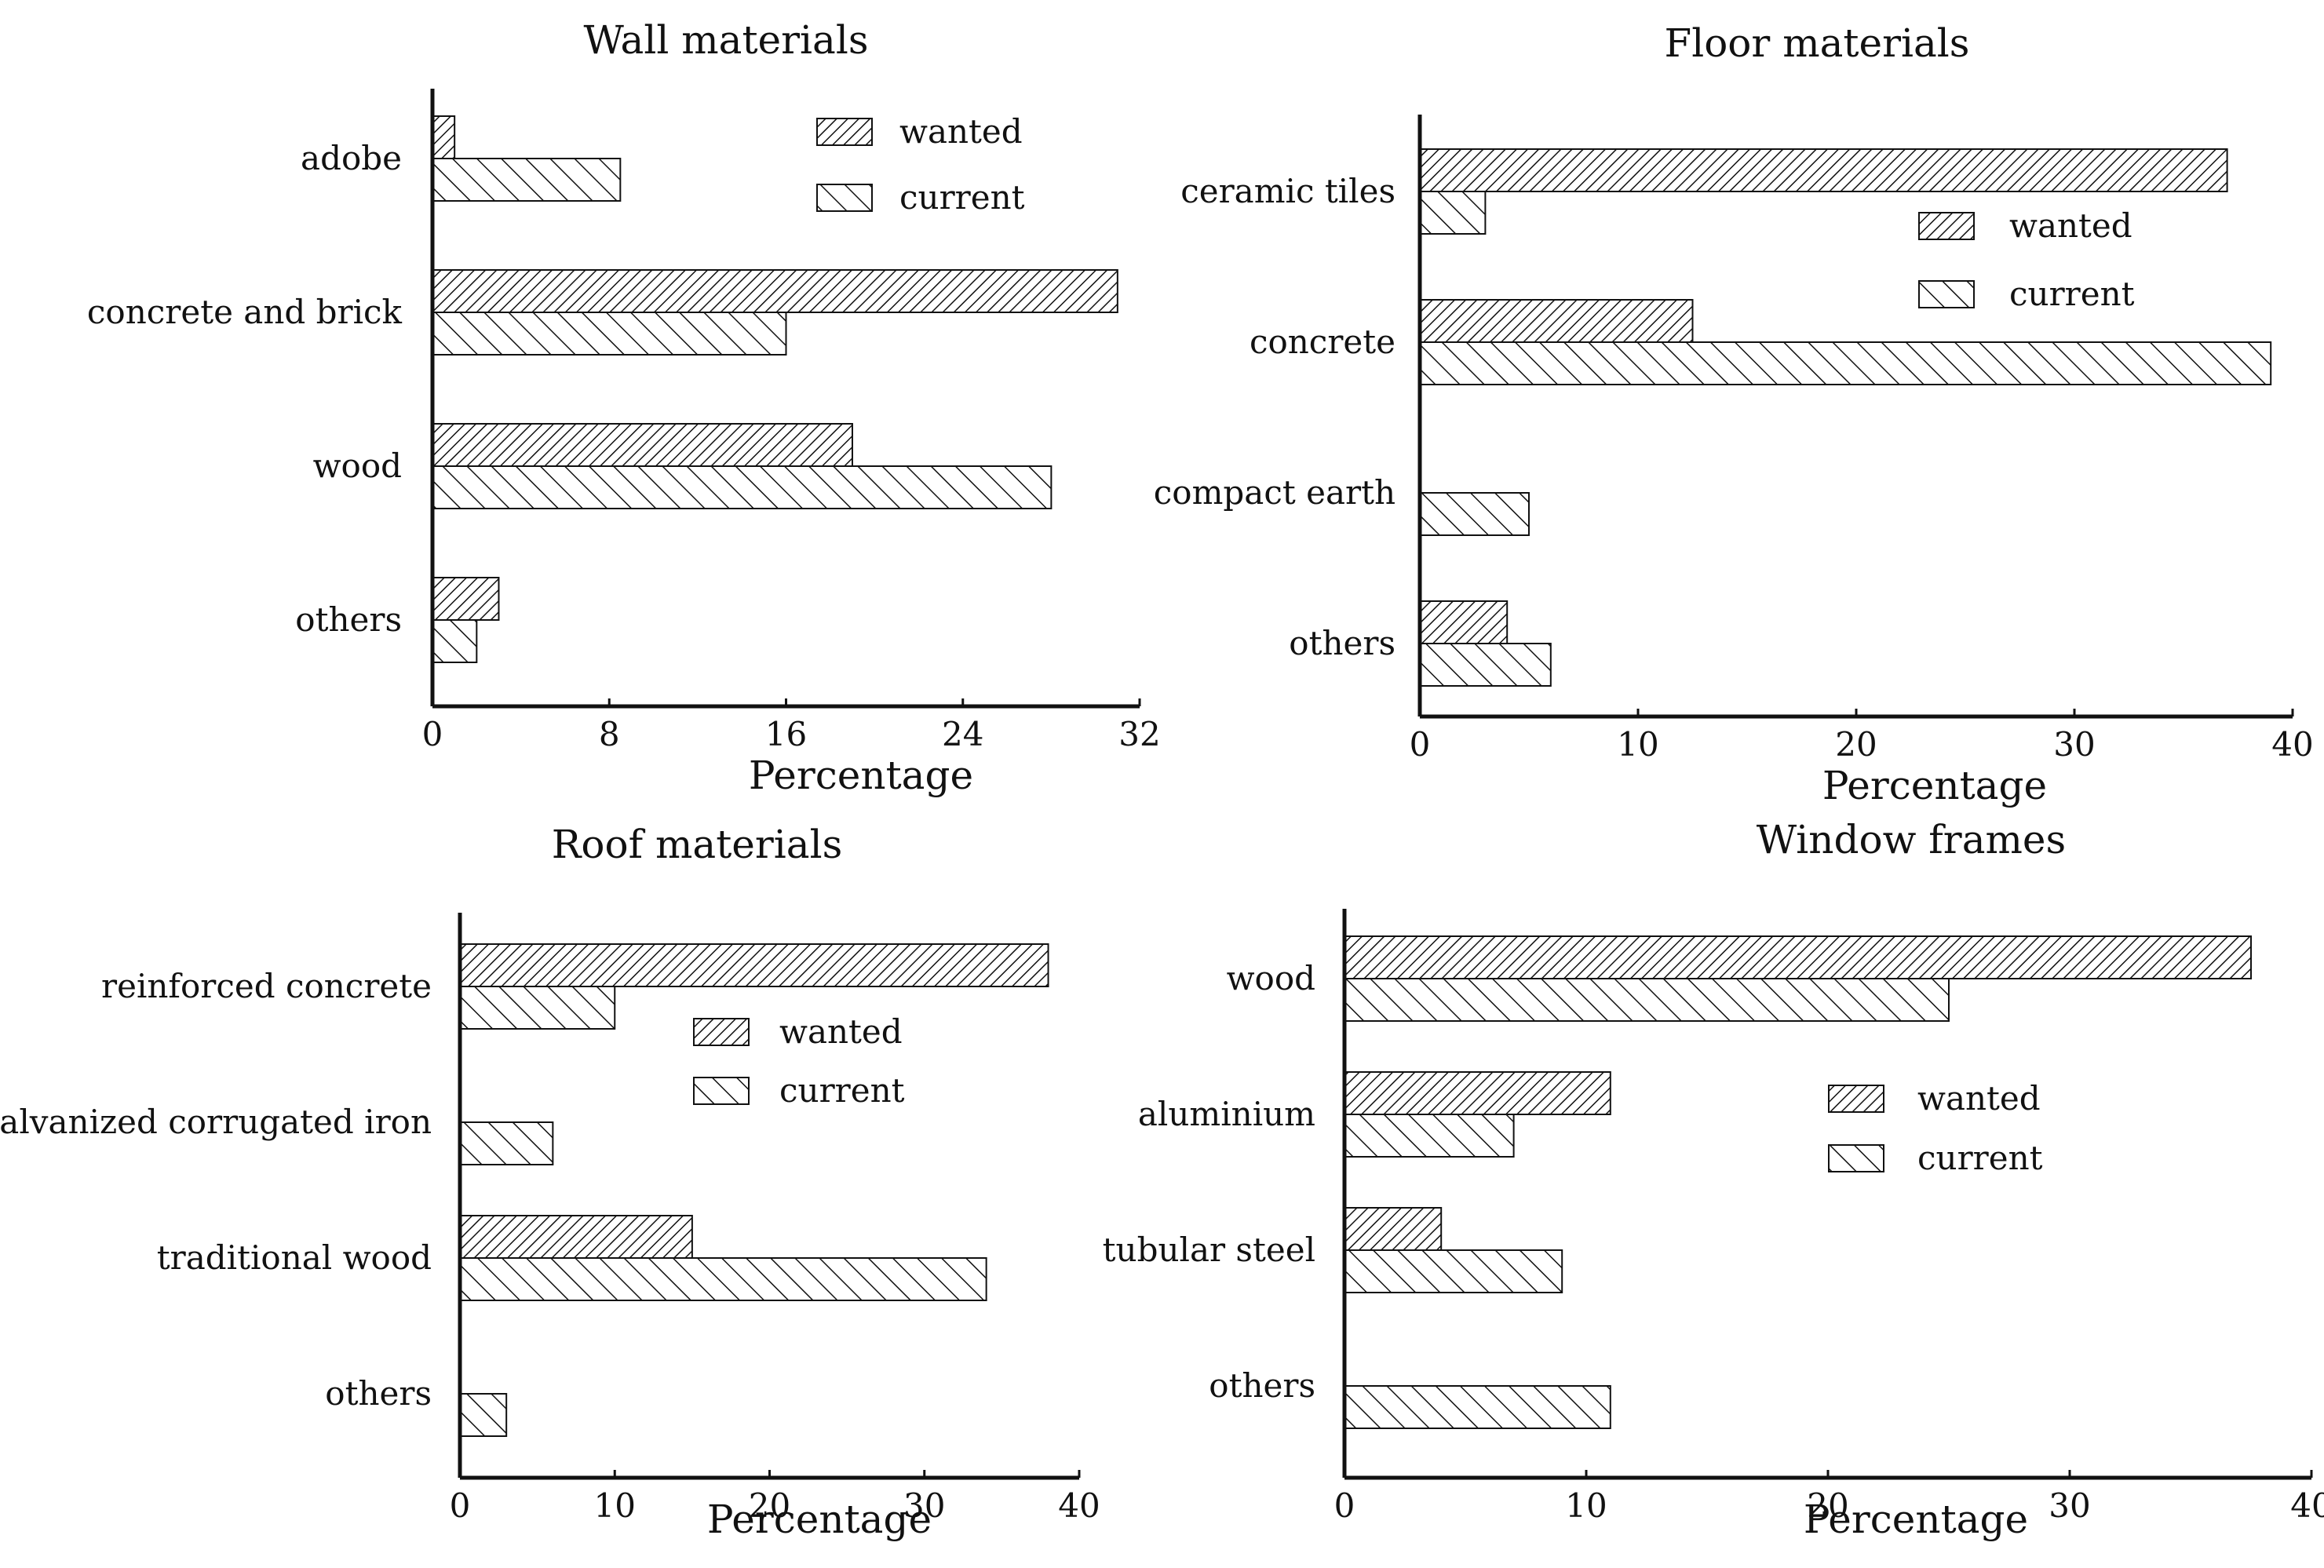 The height and width of the screenshot is (1568, 2324). What do you see at coordinates (295, 1257) in the screenshot?
I see `category-label: traditional wood` at bounding box center [295, 1257].